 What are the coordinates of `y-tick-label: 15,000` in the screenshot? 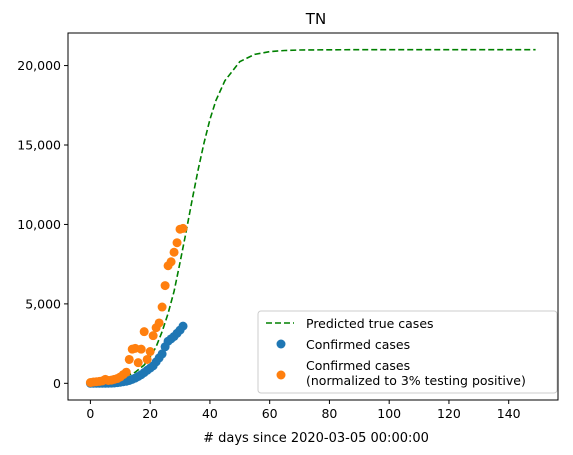 It's located at (39, 145).